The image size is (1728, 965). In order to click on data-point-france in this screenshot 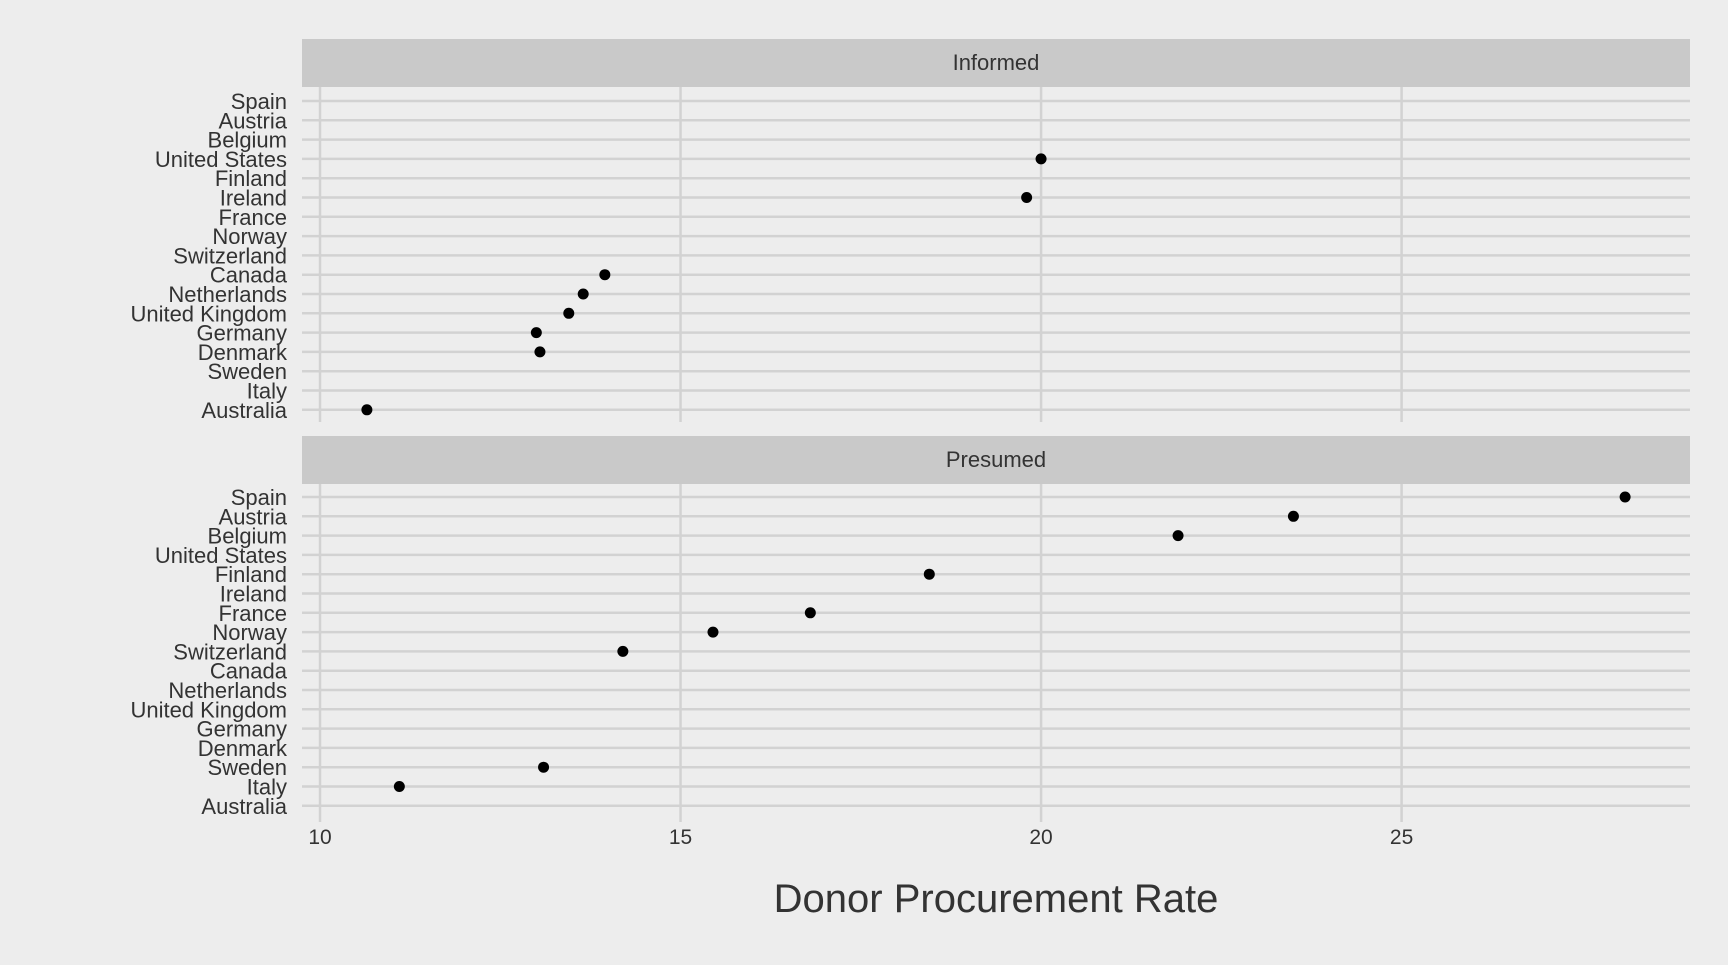, I will do `click(810, 613)`.